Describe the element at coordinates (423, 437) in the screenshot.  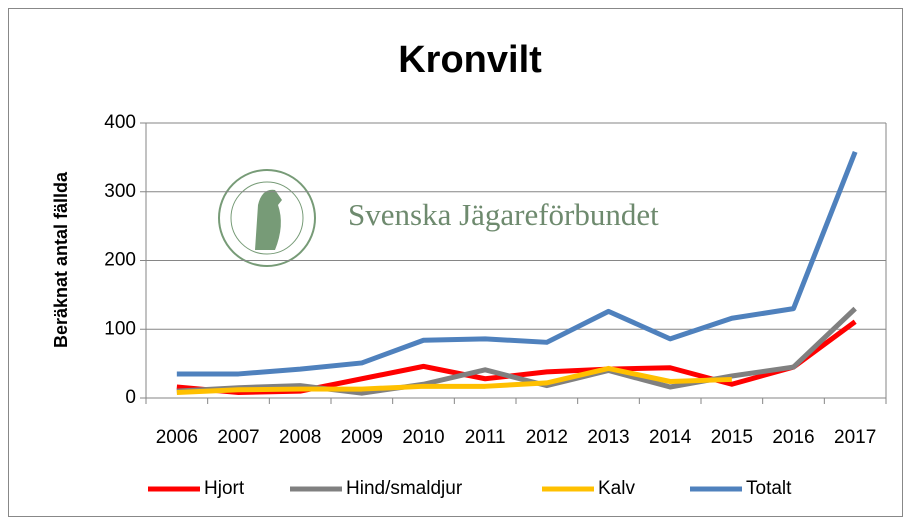
I see `x-tick-label: 2010` at that location.